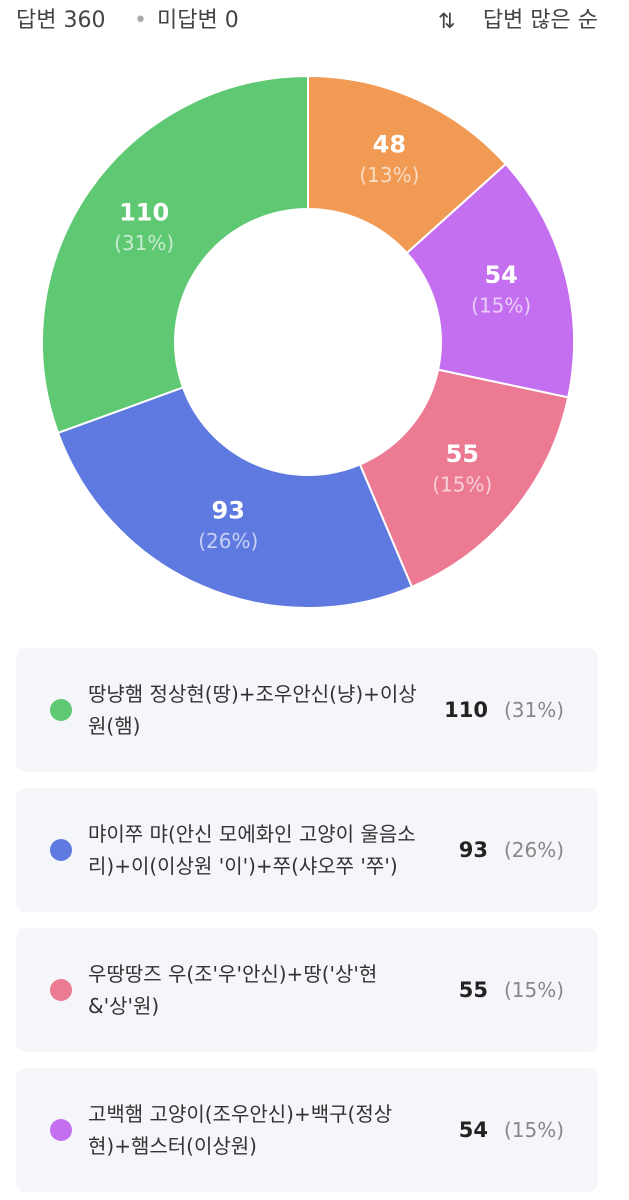  Describe the element at coordinates (61, 20) in the screenshot. I see `answered-count: 답변 360` at that location.